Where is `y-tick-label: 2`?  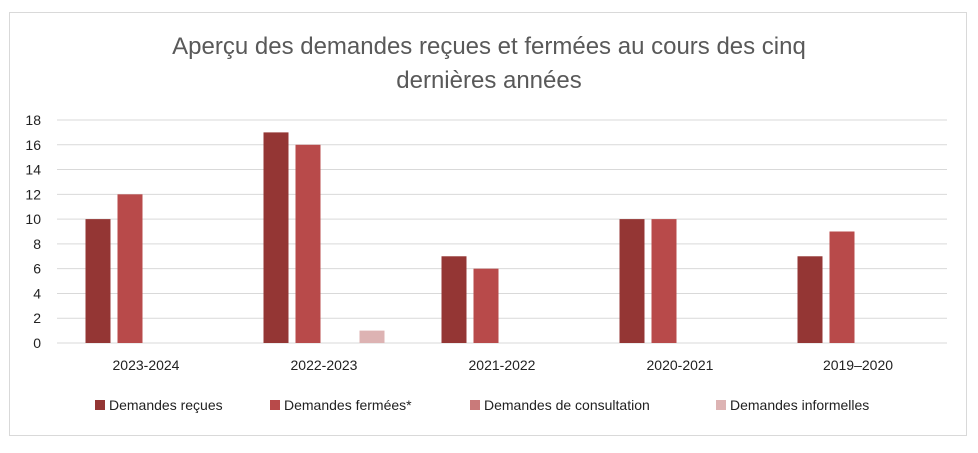 y-tick-label: 2 is located at coordinates (37, 318).